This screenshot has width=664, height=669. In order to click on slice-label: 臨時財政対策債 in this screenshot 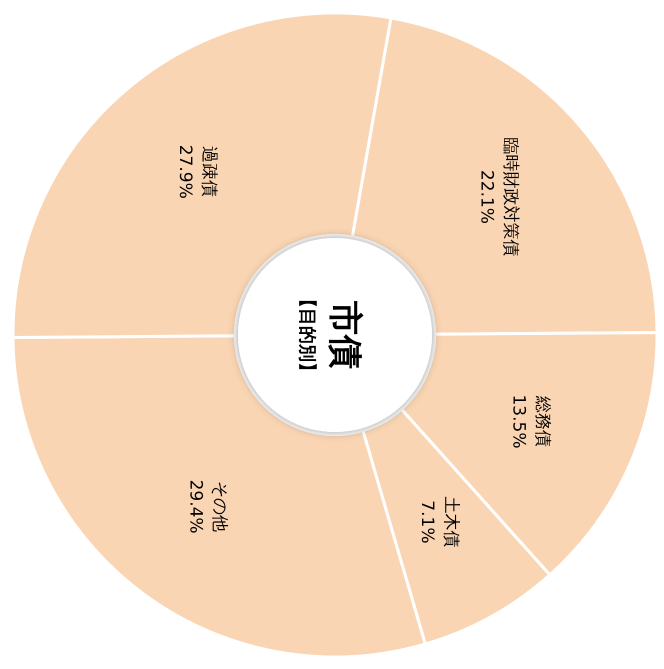, I will do `click(510, 196)`.